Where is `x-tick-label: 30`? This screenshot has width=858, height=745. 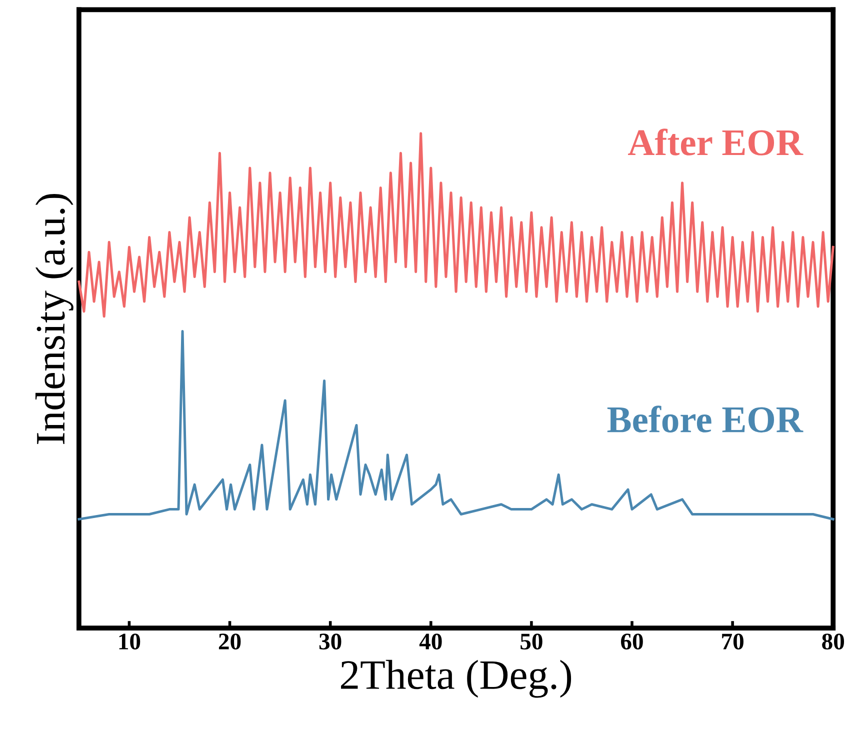
x-tick-label: 30 is located at coordinates (330, 642).